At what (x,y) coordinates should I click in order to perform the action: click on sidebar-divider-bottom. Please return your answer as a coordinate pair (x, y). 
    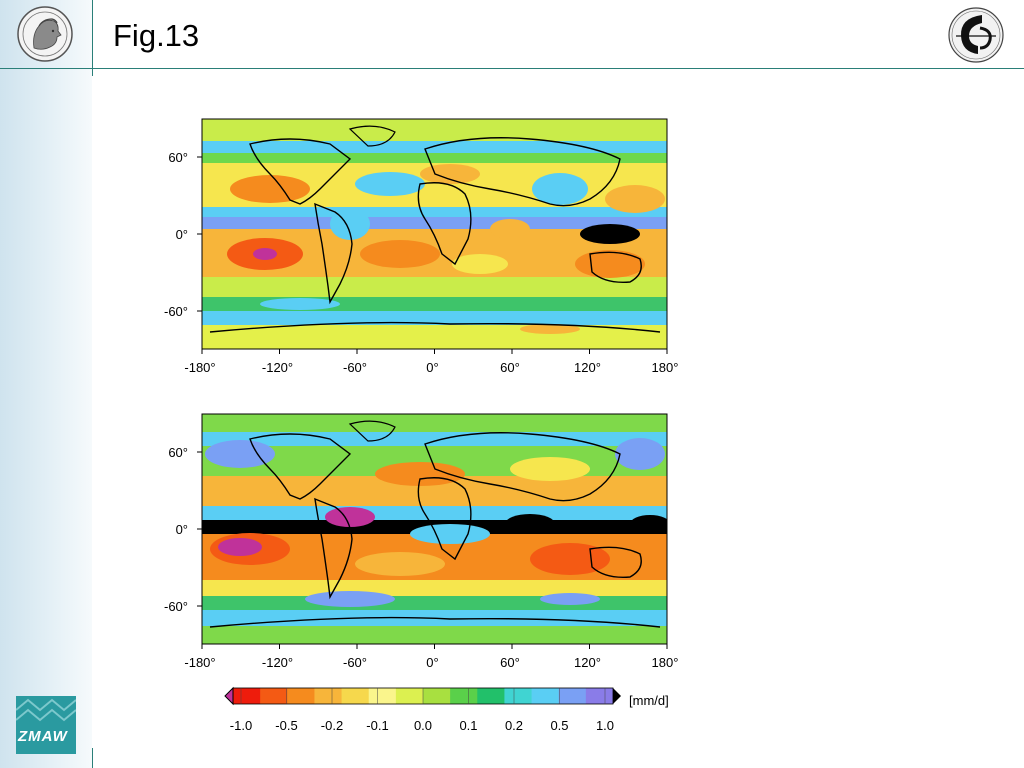
    Looking at the image, I should click on (92, 758).